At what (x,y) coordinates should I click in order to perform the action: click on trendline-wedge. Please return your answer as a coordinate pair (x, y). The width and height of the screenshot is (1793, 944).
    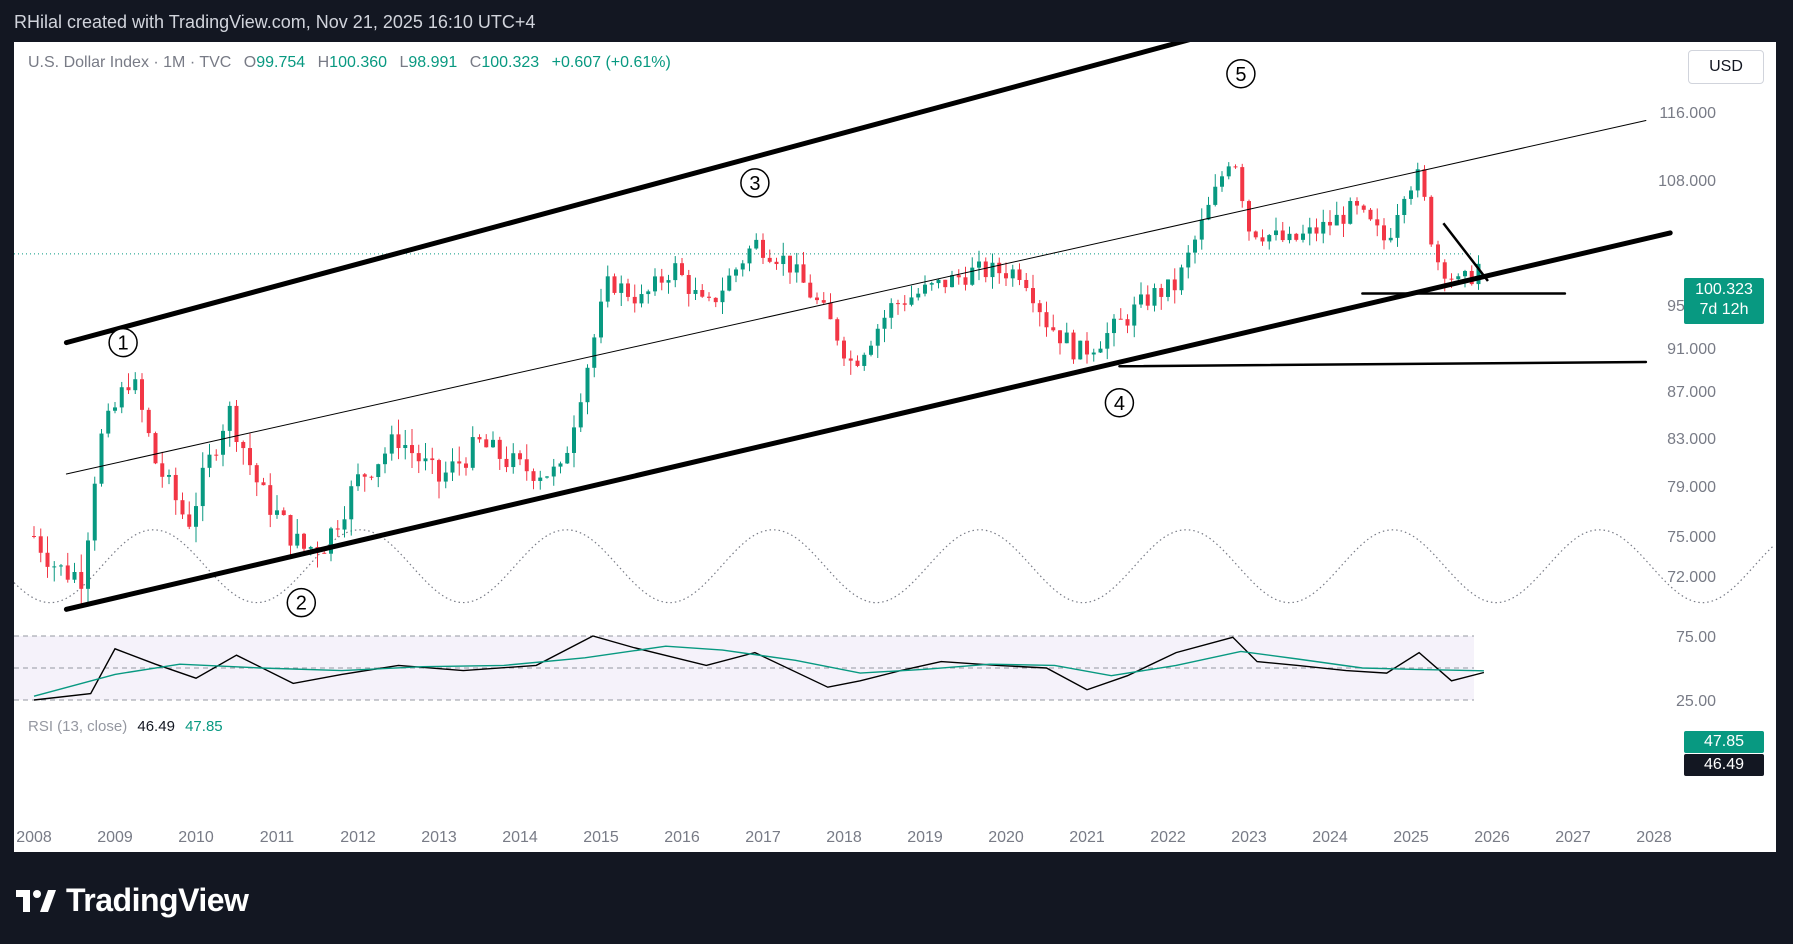
    Looking at the image, I should click on (1465, 252).